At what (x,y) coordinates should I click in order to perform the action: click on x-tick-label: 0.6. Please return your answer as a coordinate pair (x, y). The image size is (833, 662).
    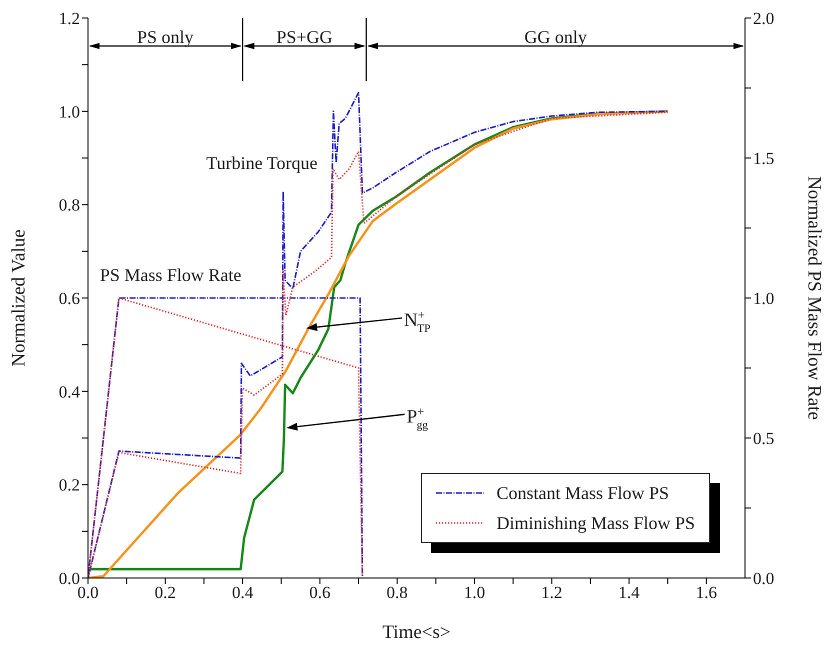
    Looking at the image, I should click on (320, 592).